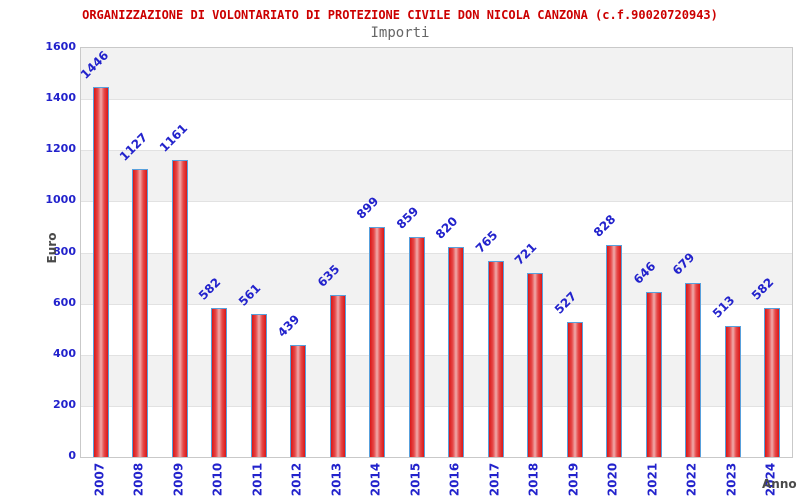  Describe the element at coordinates (494, 479) in the screenshot. I see `x-tick-label: 2017` at that location.